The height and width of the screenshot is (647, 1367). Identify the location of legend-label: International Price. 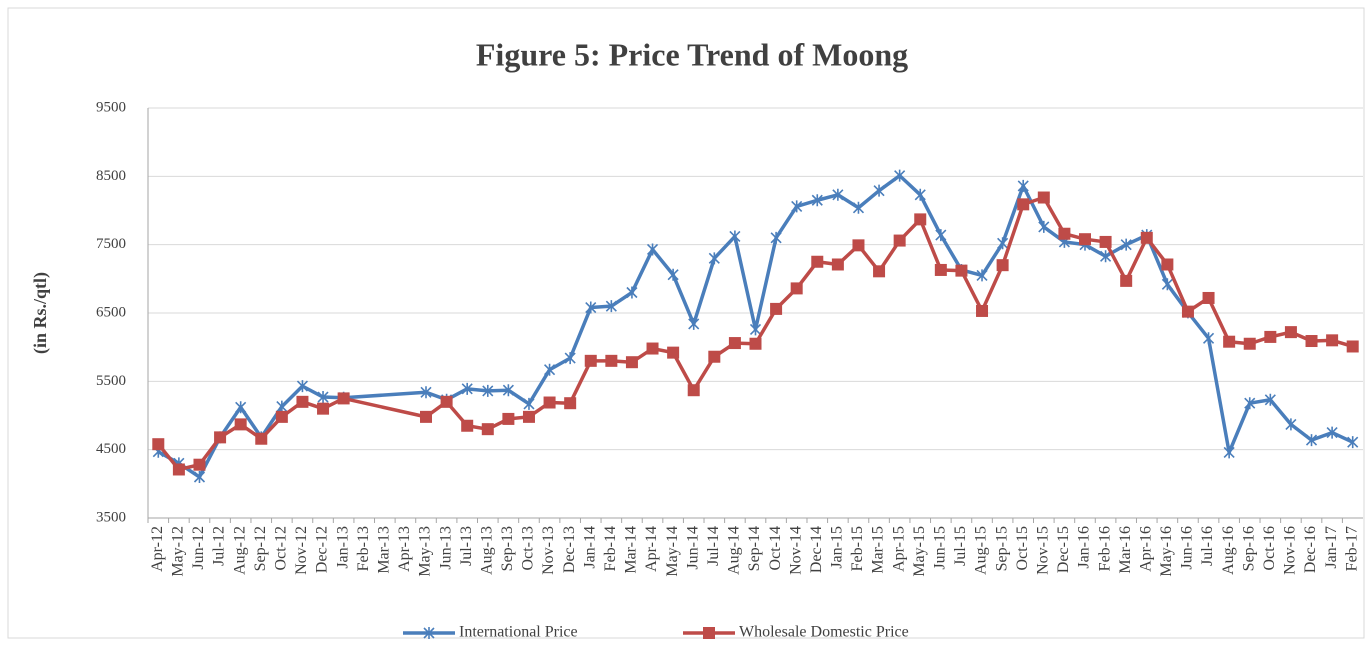
(518, 632).